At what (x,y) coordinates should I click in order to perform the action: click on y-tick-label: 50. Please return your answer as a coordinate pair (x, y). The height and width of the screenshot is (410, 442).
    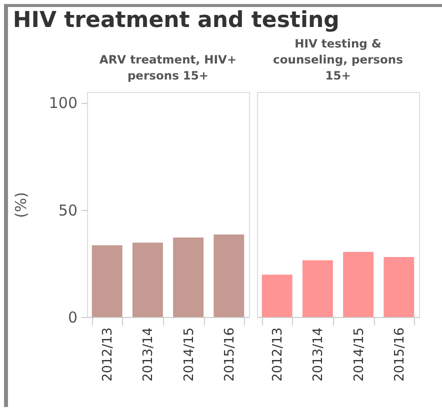
    Looking at the image, I should click on (68, 210).